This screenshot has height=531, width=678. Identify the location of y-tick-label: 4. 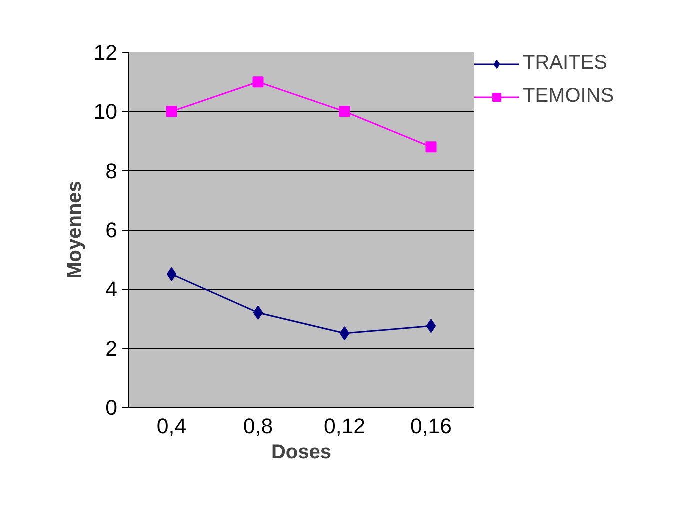
(112, 290).